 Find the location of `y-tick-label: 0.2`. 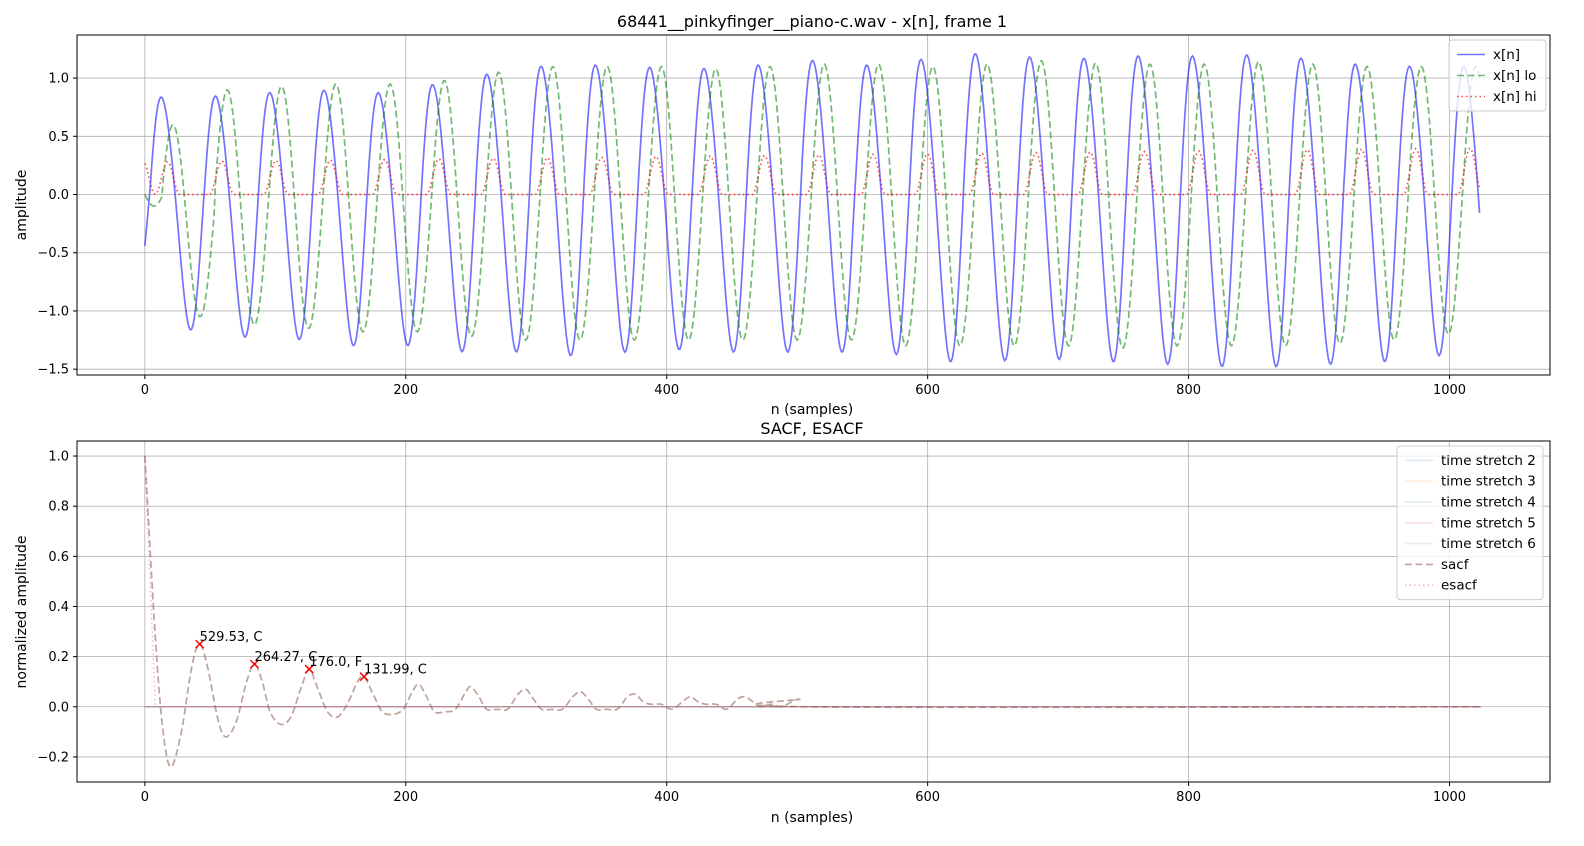

y-tick-label: 0.2 is located at coordinates (58, 657).